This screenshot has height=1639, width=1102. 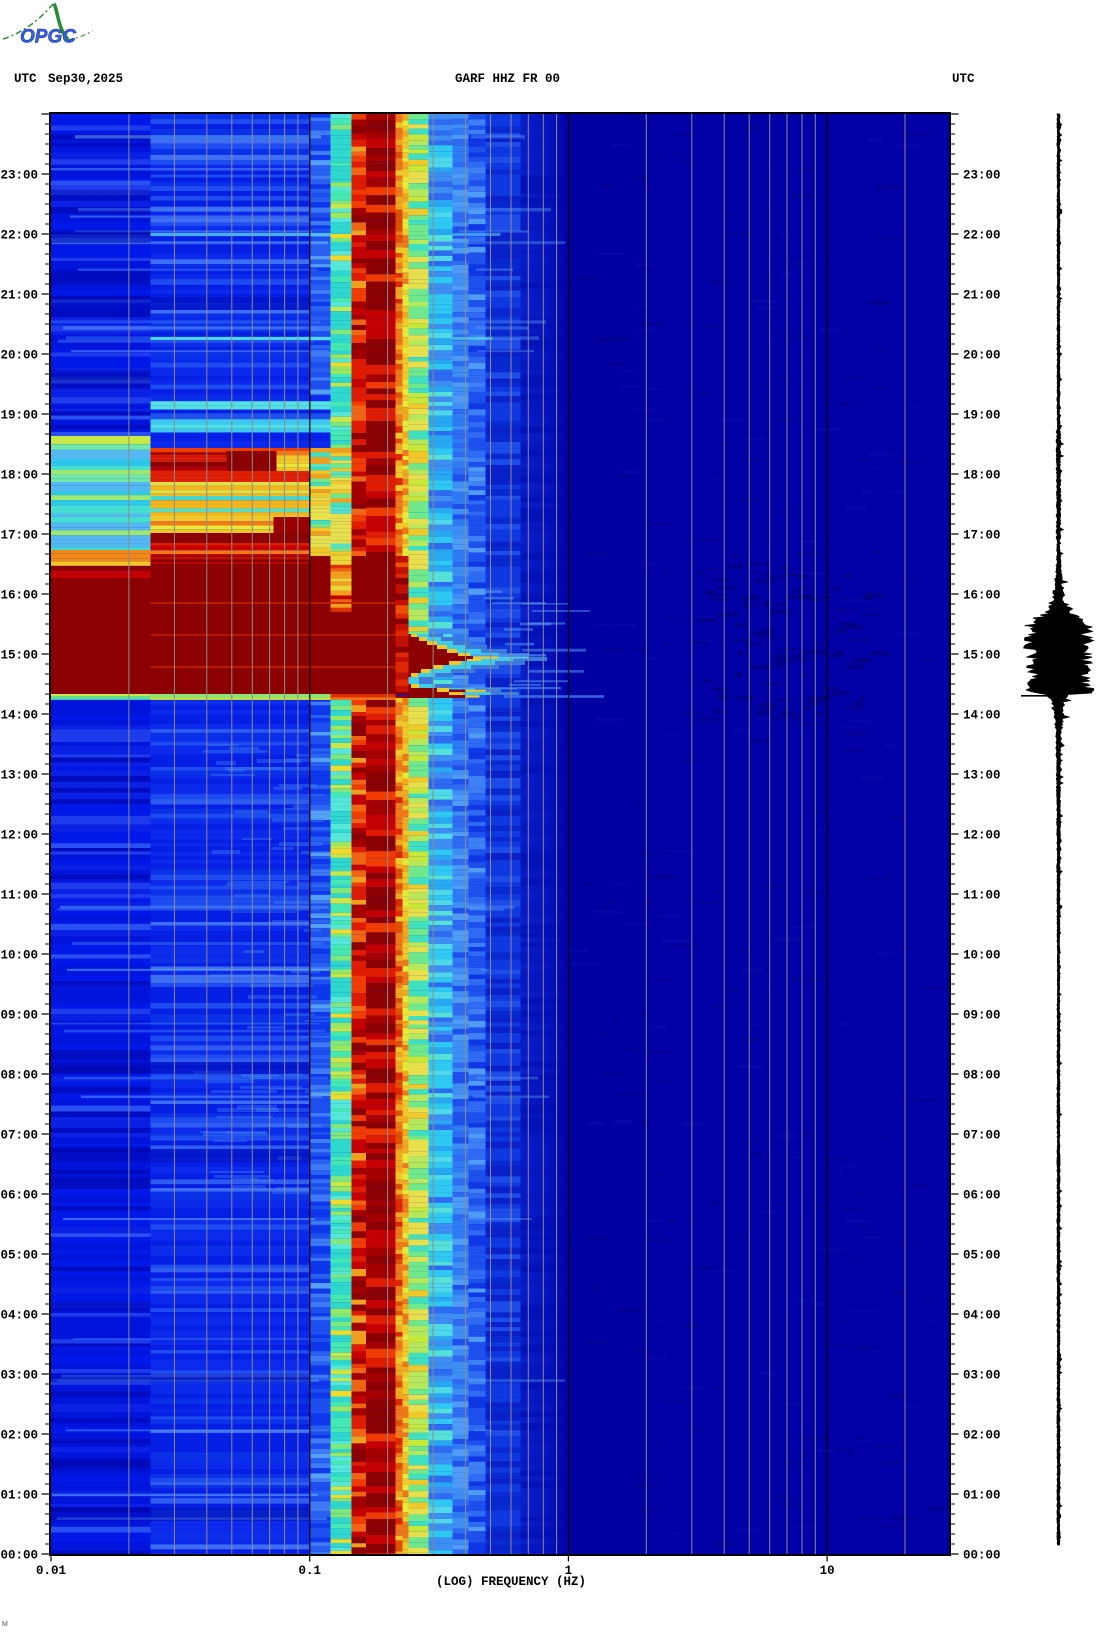 I want to click on svg-text: (LOG) FREQUENCY (HZ), so click(x=511, y=1582).